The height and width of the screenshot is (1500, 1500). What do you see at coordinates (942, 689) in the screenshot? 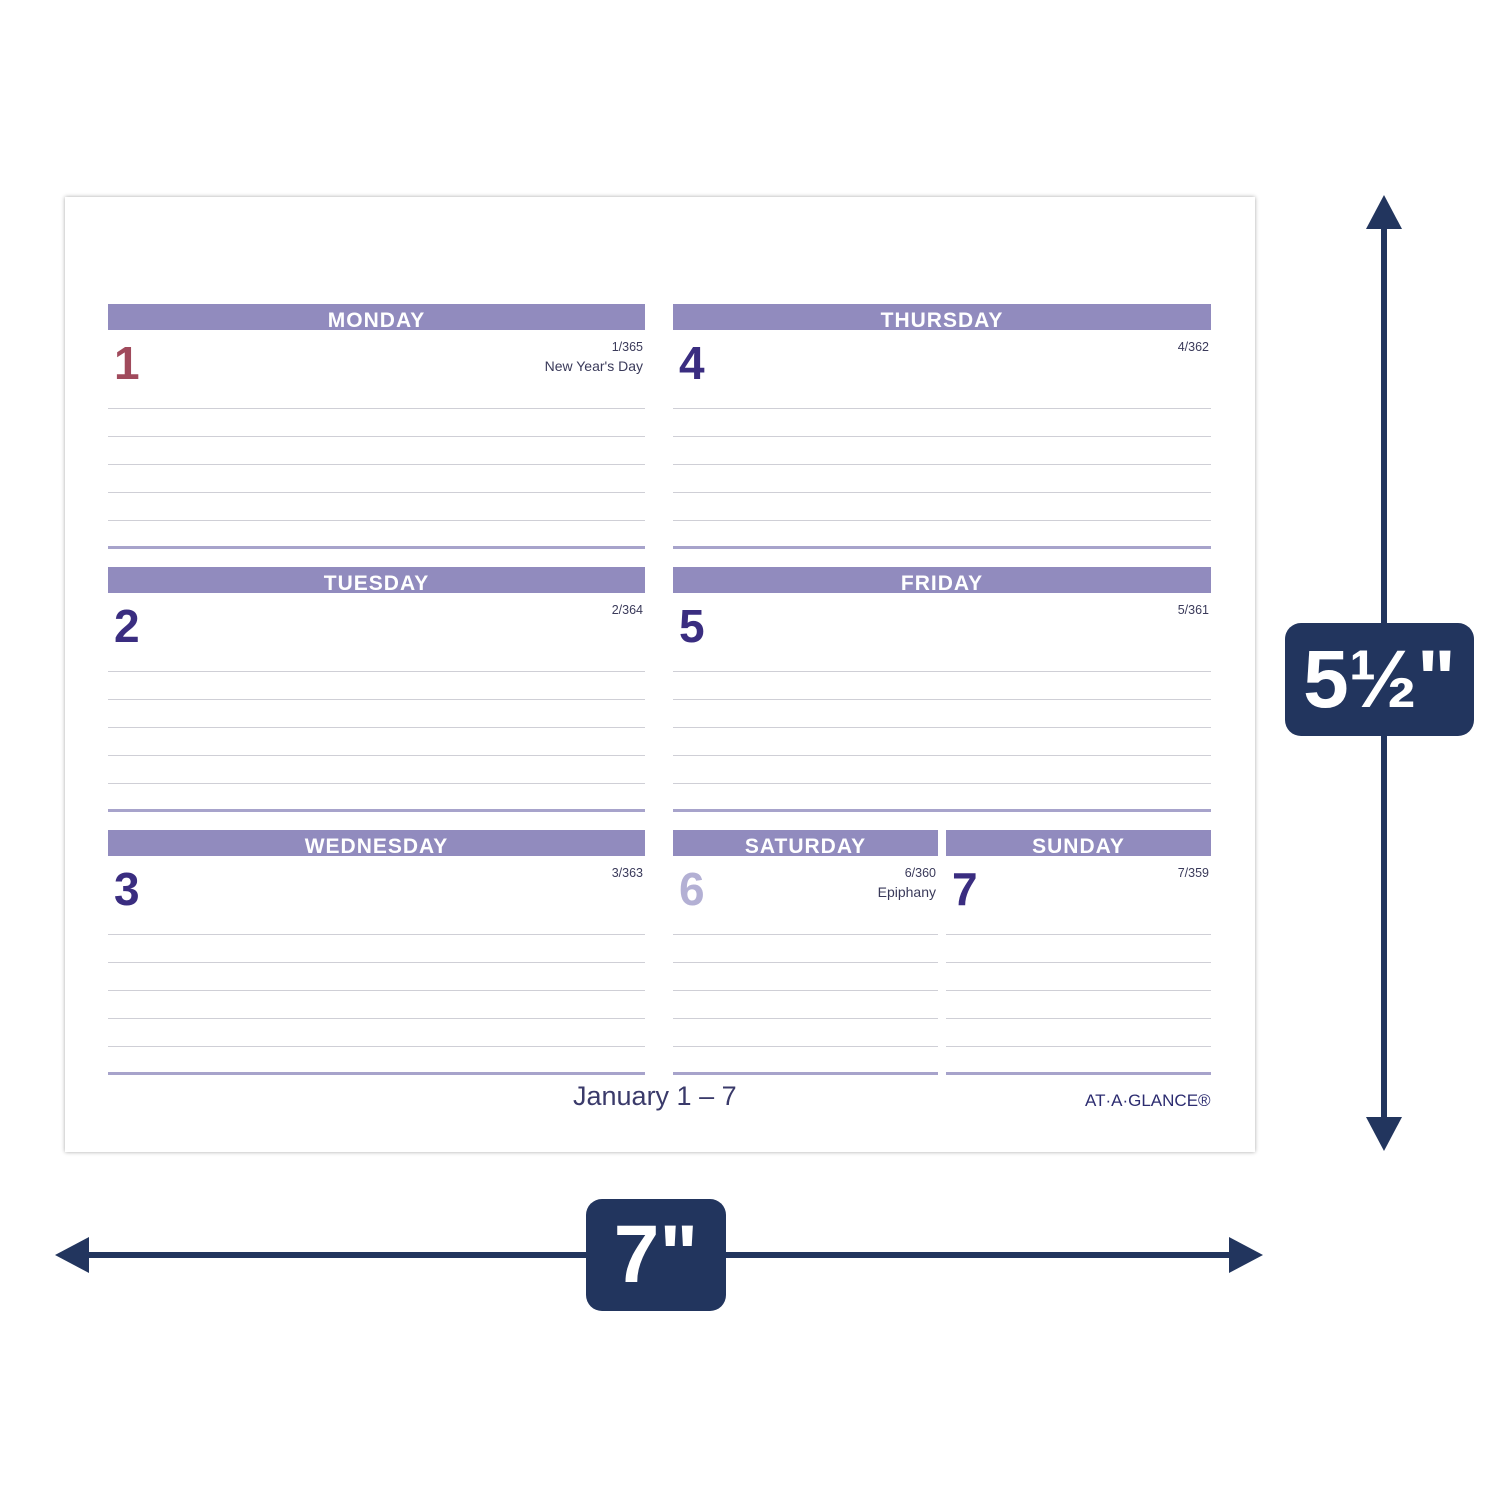
I see `day-block-friday: FRIDAY 5 5/361` at bounding box center [942, 689].